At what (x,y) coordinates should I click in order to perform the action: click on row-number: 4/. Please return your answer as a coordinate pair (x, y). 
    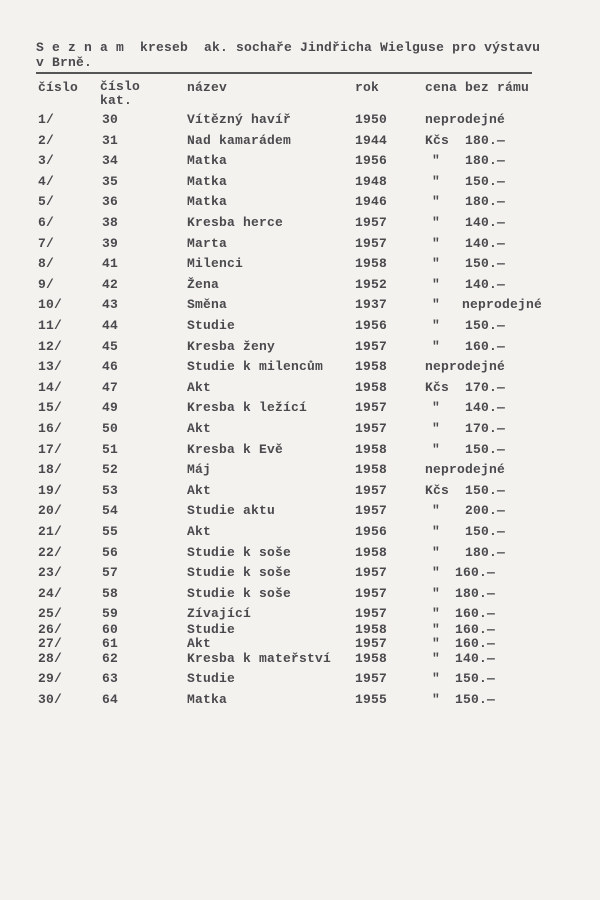
    Looking at the image, I should click on (46, 181).